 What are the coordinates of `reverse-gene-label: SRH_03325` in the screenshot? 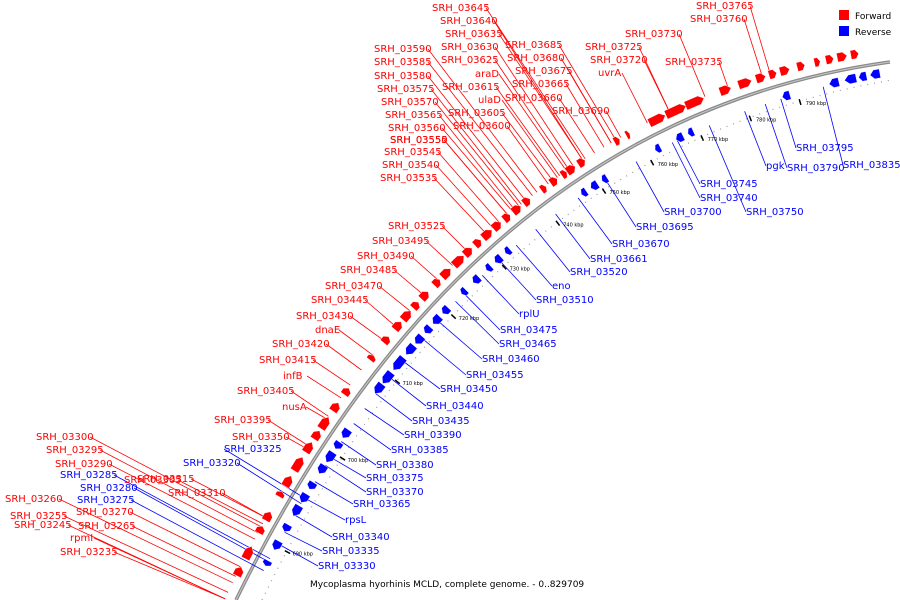 It's located at (253, 449).